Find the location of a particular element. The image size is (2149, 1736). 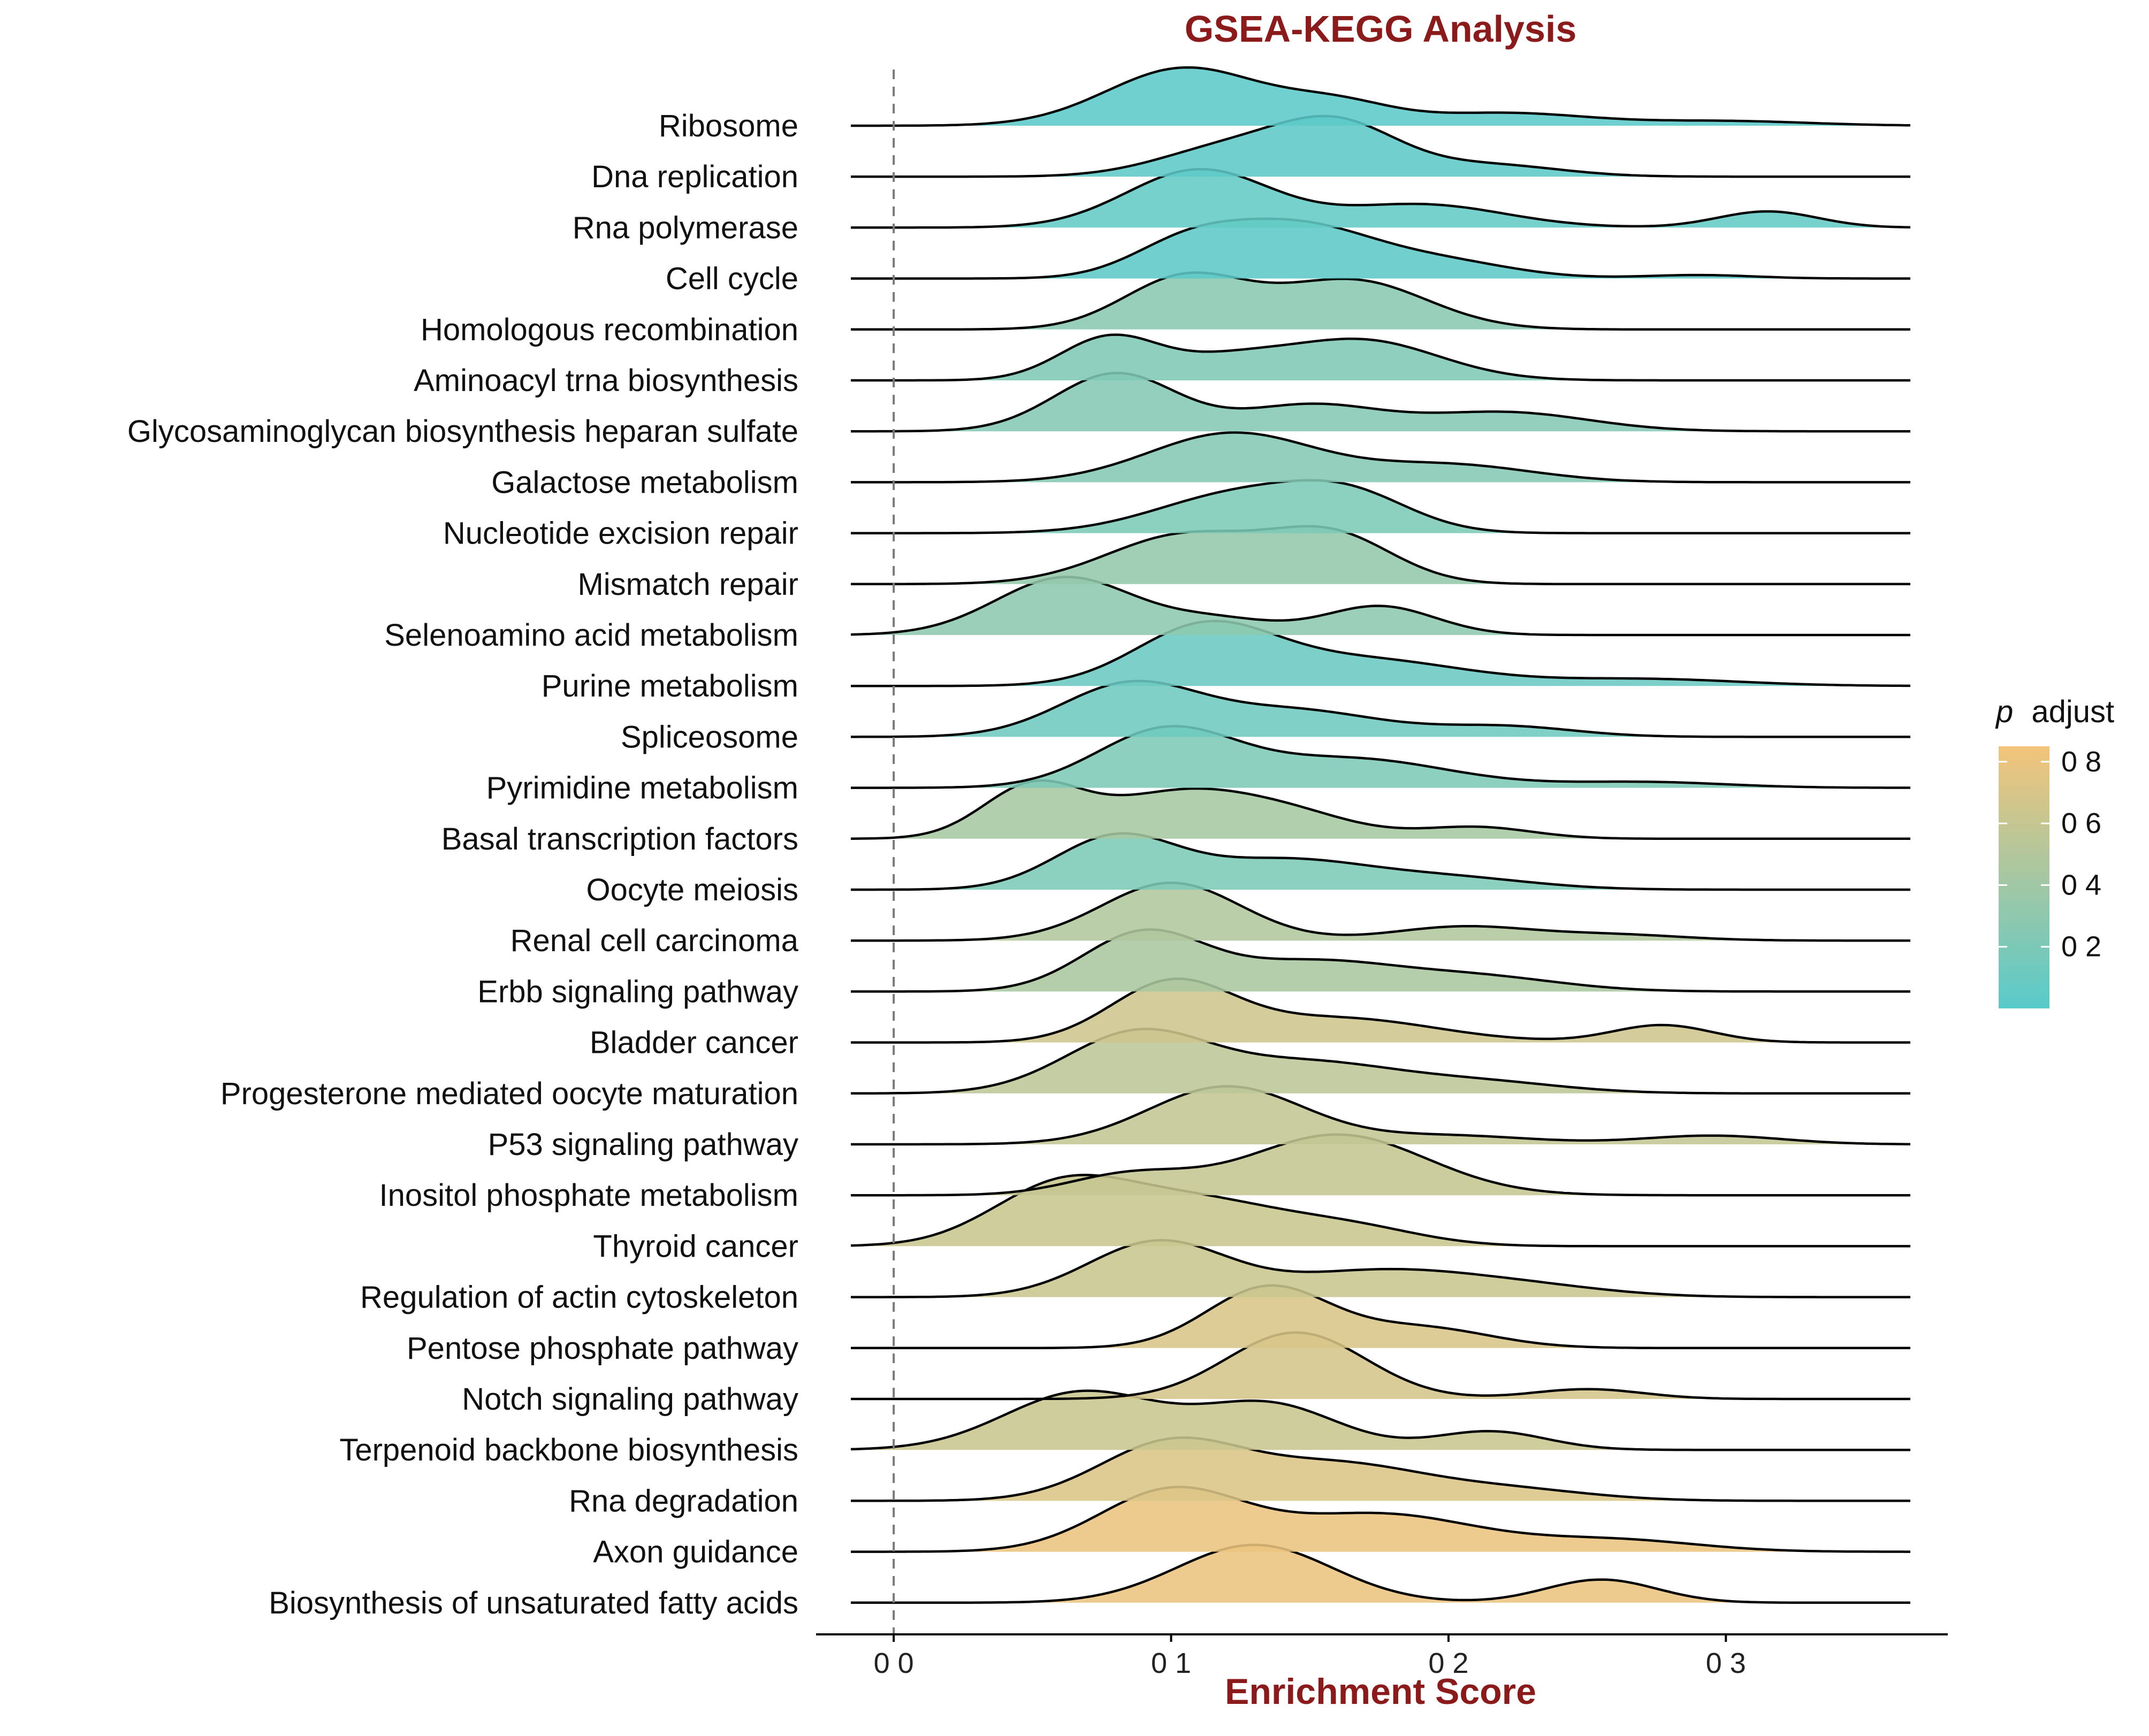

legend-title-text: adjust is located at coordinates (2072, 711).